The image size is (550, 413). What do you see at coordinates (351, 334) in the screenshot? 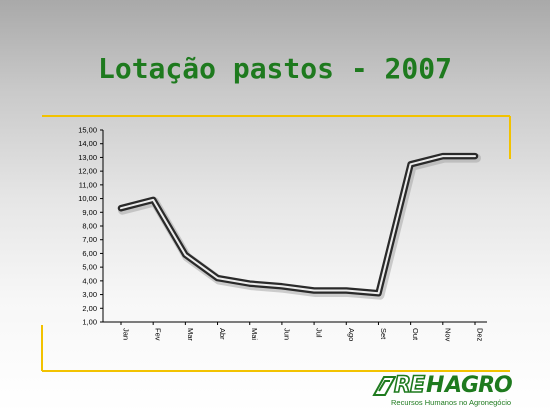
I see `x-tick-label: Ago` at bounding box center [351, 334].